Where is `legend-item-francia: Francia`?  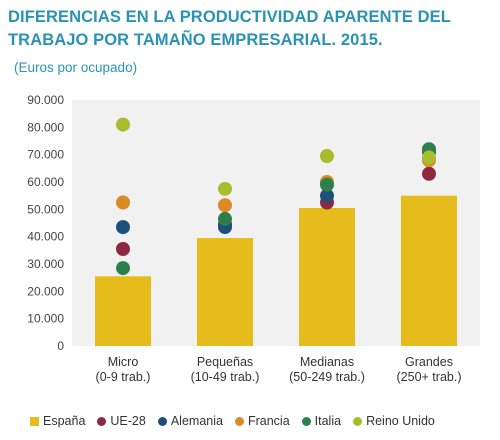
legend-item-francia: Francia is located at coordinates (262, 421).